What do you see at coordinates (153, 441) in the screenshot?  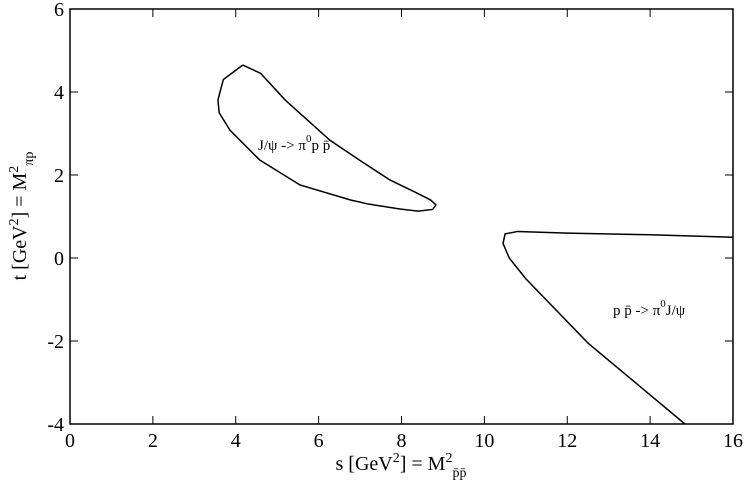 I see `x-tick-label: 2` at bounding box center [153, 441].